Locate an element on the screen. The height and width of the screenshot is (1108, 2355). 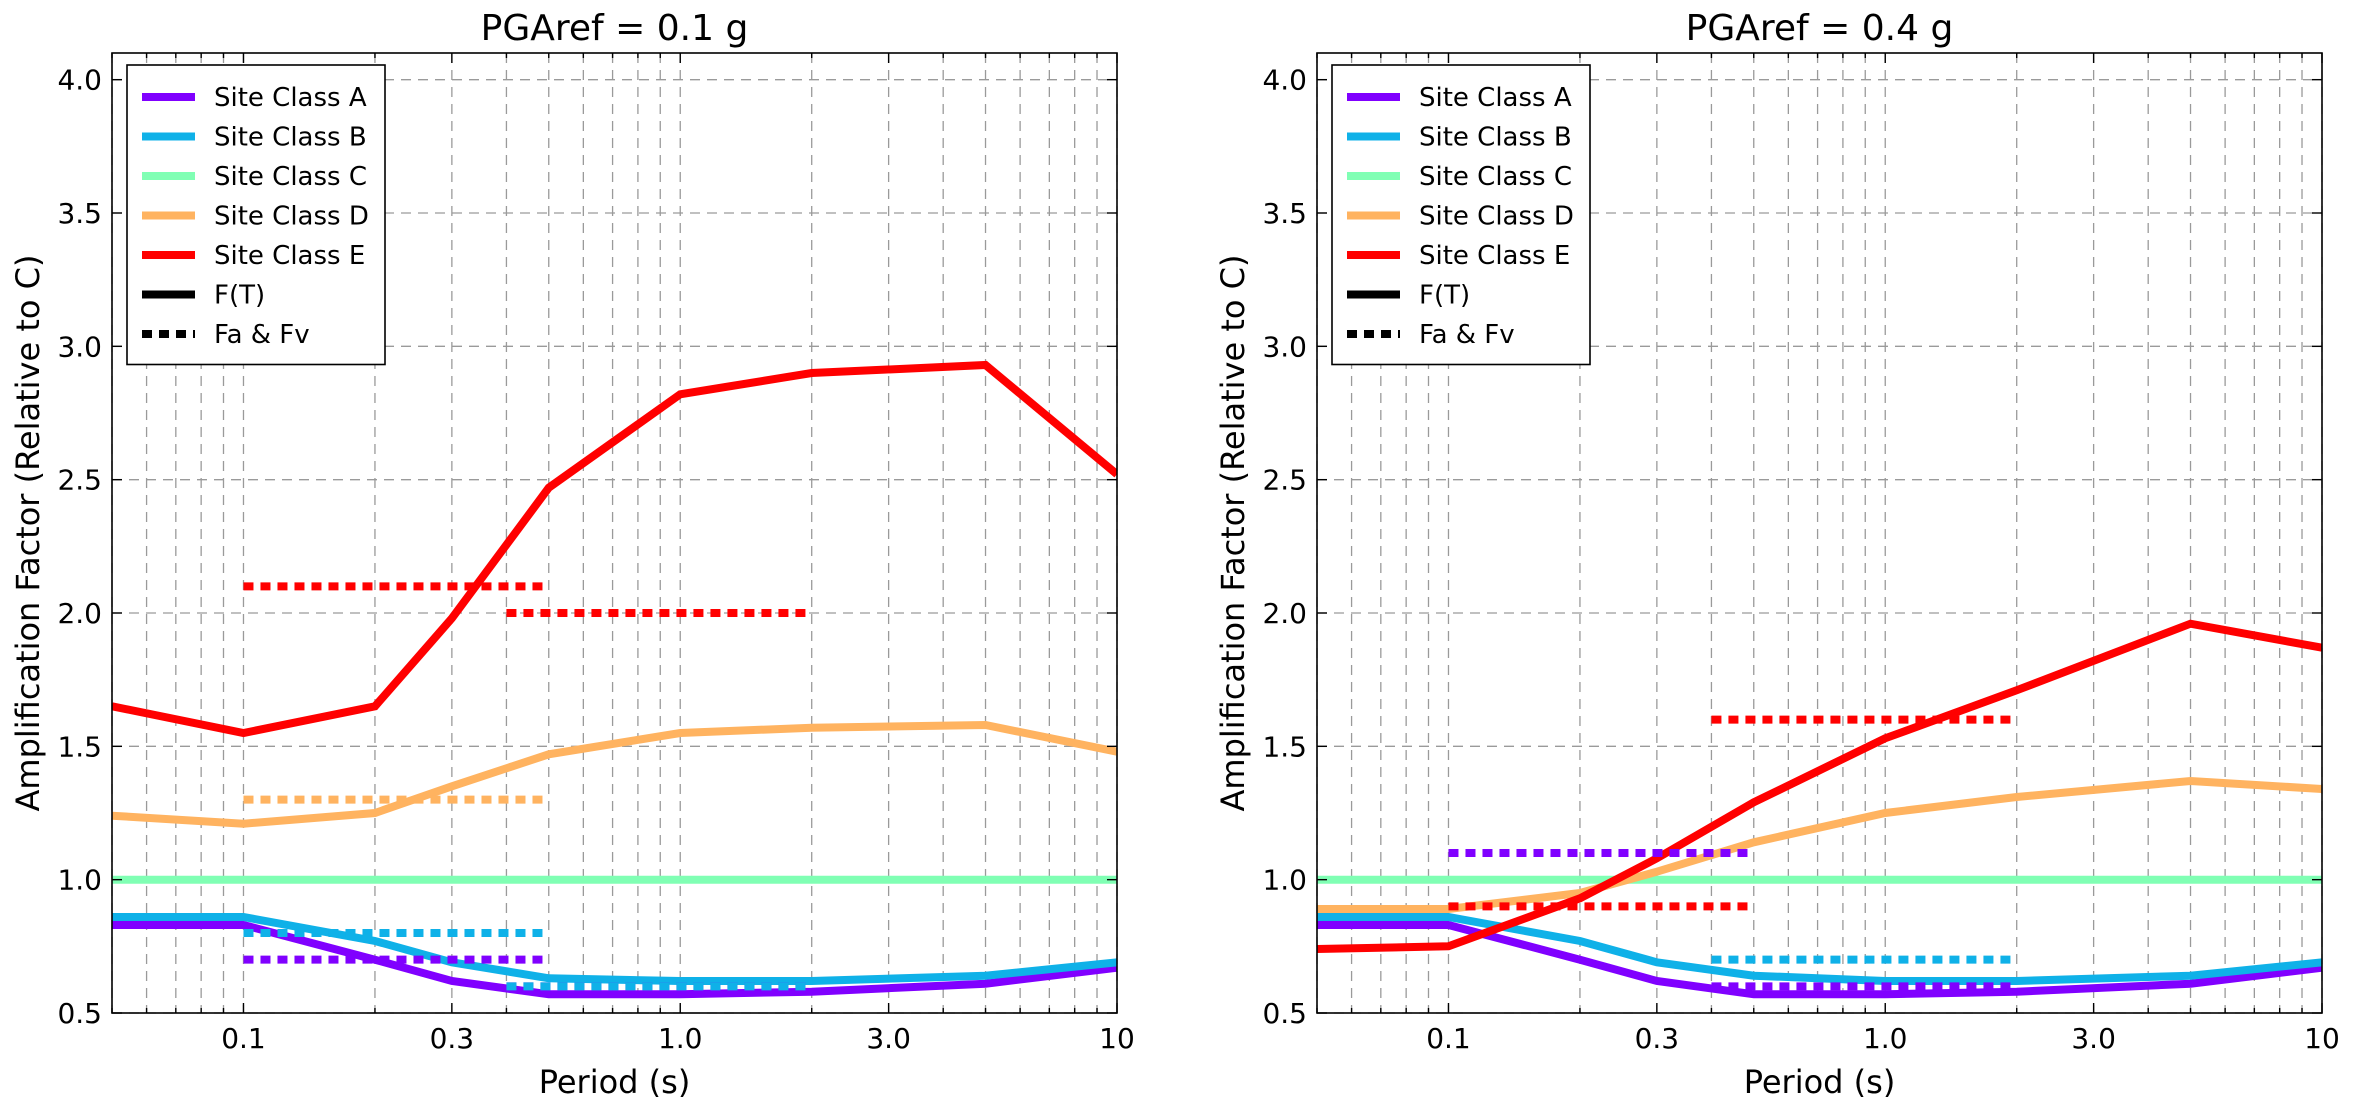
series-line-site-class-a is located at coordinates (1819, 960).